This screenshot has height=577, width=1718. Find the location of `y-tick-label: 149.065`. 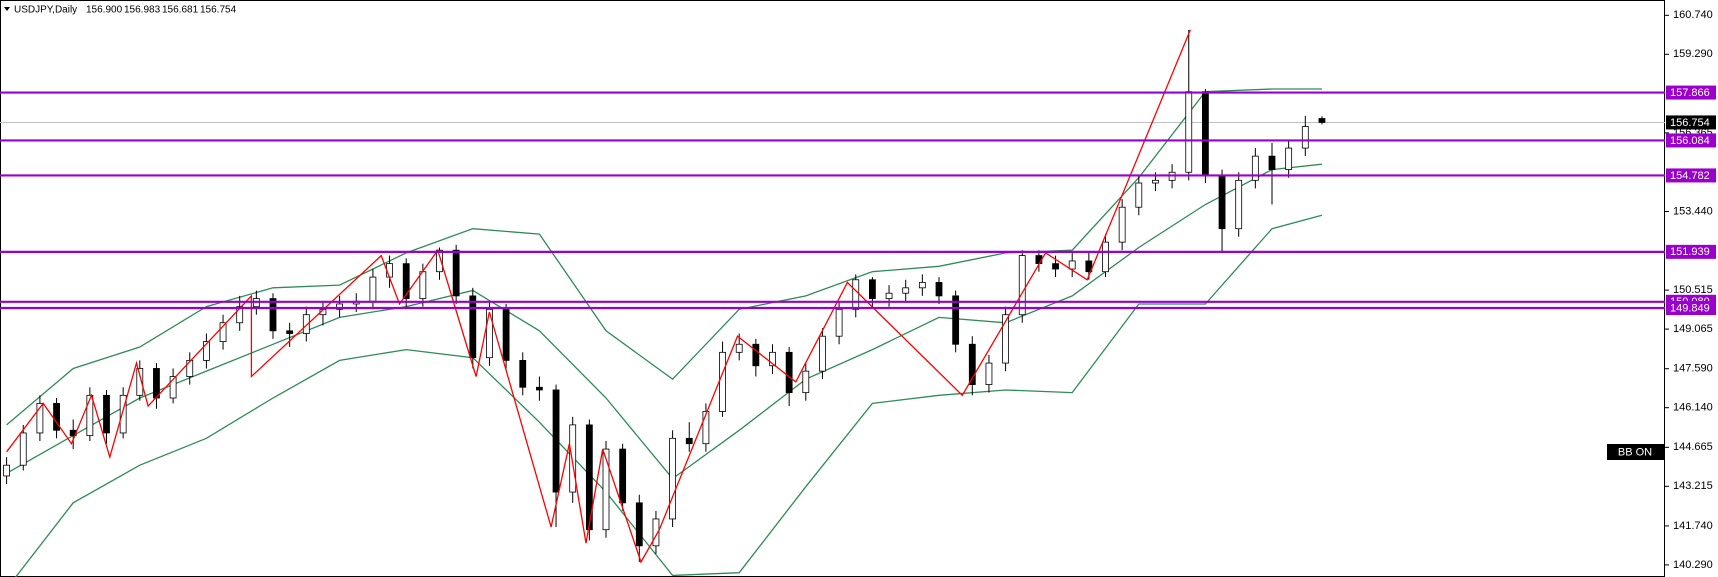

y-tick-label: 149.065 is located at coordinates (1693, 329).